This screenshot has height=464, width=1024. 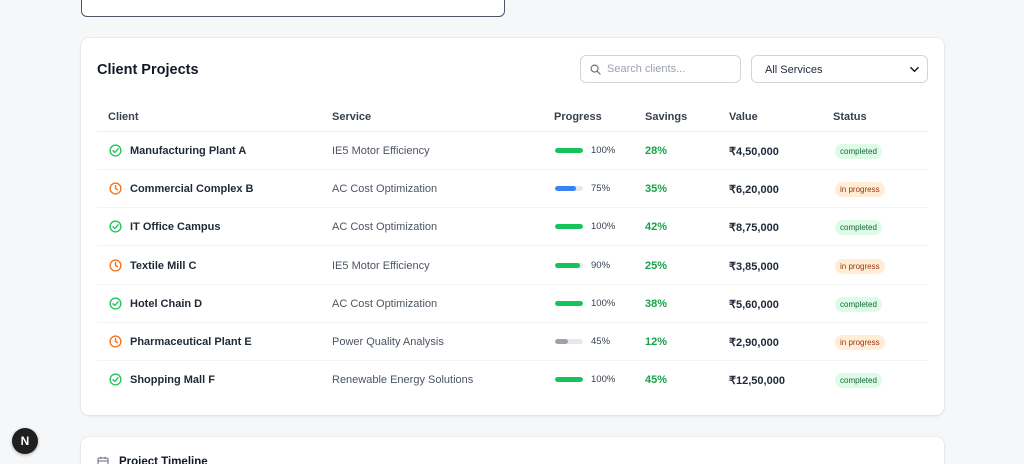 What do you see at coordinates (578, 117) in the screenshot?
I see `column-header-progress: Progress` at bounding box center [578, 117].